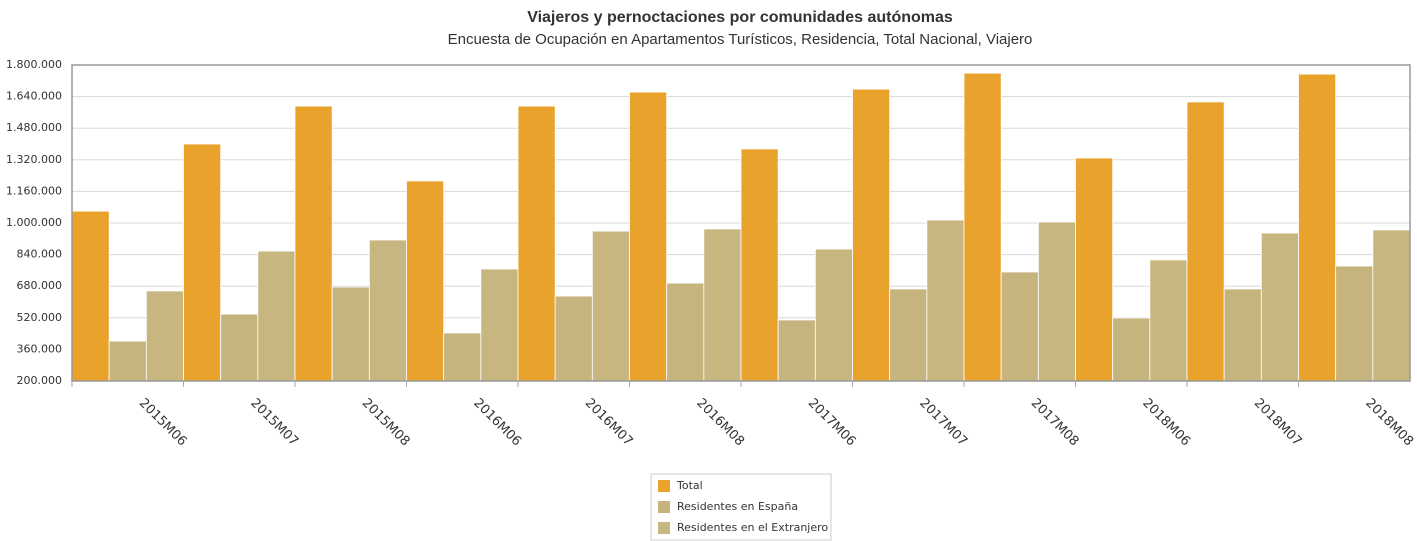 The image size is (1417, 541). I want to click on y-tick-label: 520.000, so click(40, 317).